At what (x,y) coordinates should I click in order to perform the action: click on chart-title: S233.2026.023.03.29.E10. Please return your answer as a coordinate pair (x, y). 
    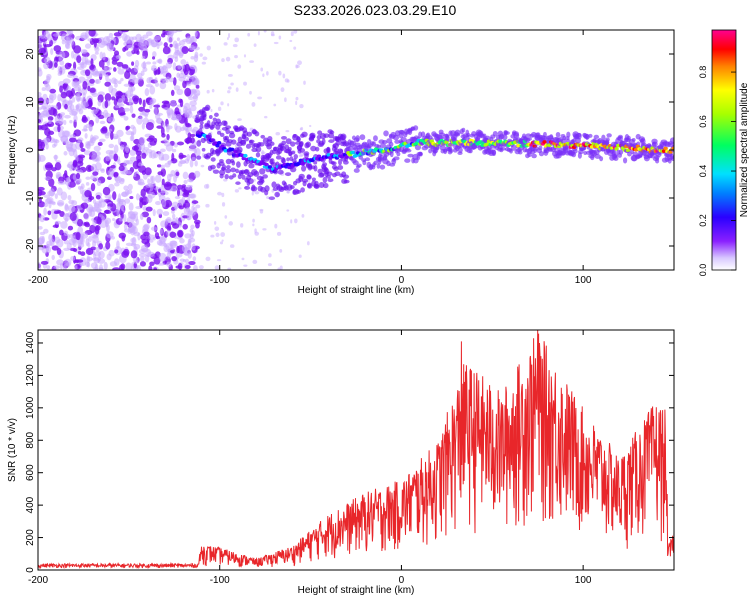
    Looking at the image, I should click on (375, 10).